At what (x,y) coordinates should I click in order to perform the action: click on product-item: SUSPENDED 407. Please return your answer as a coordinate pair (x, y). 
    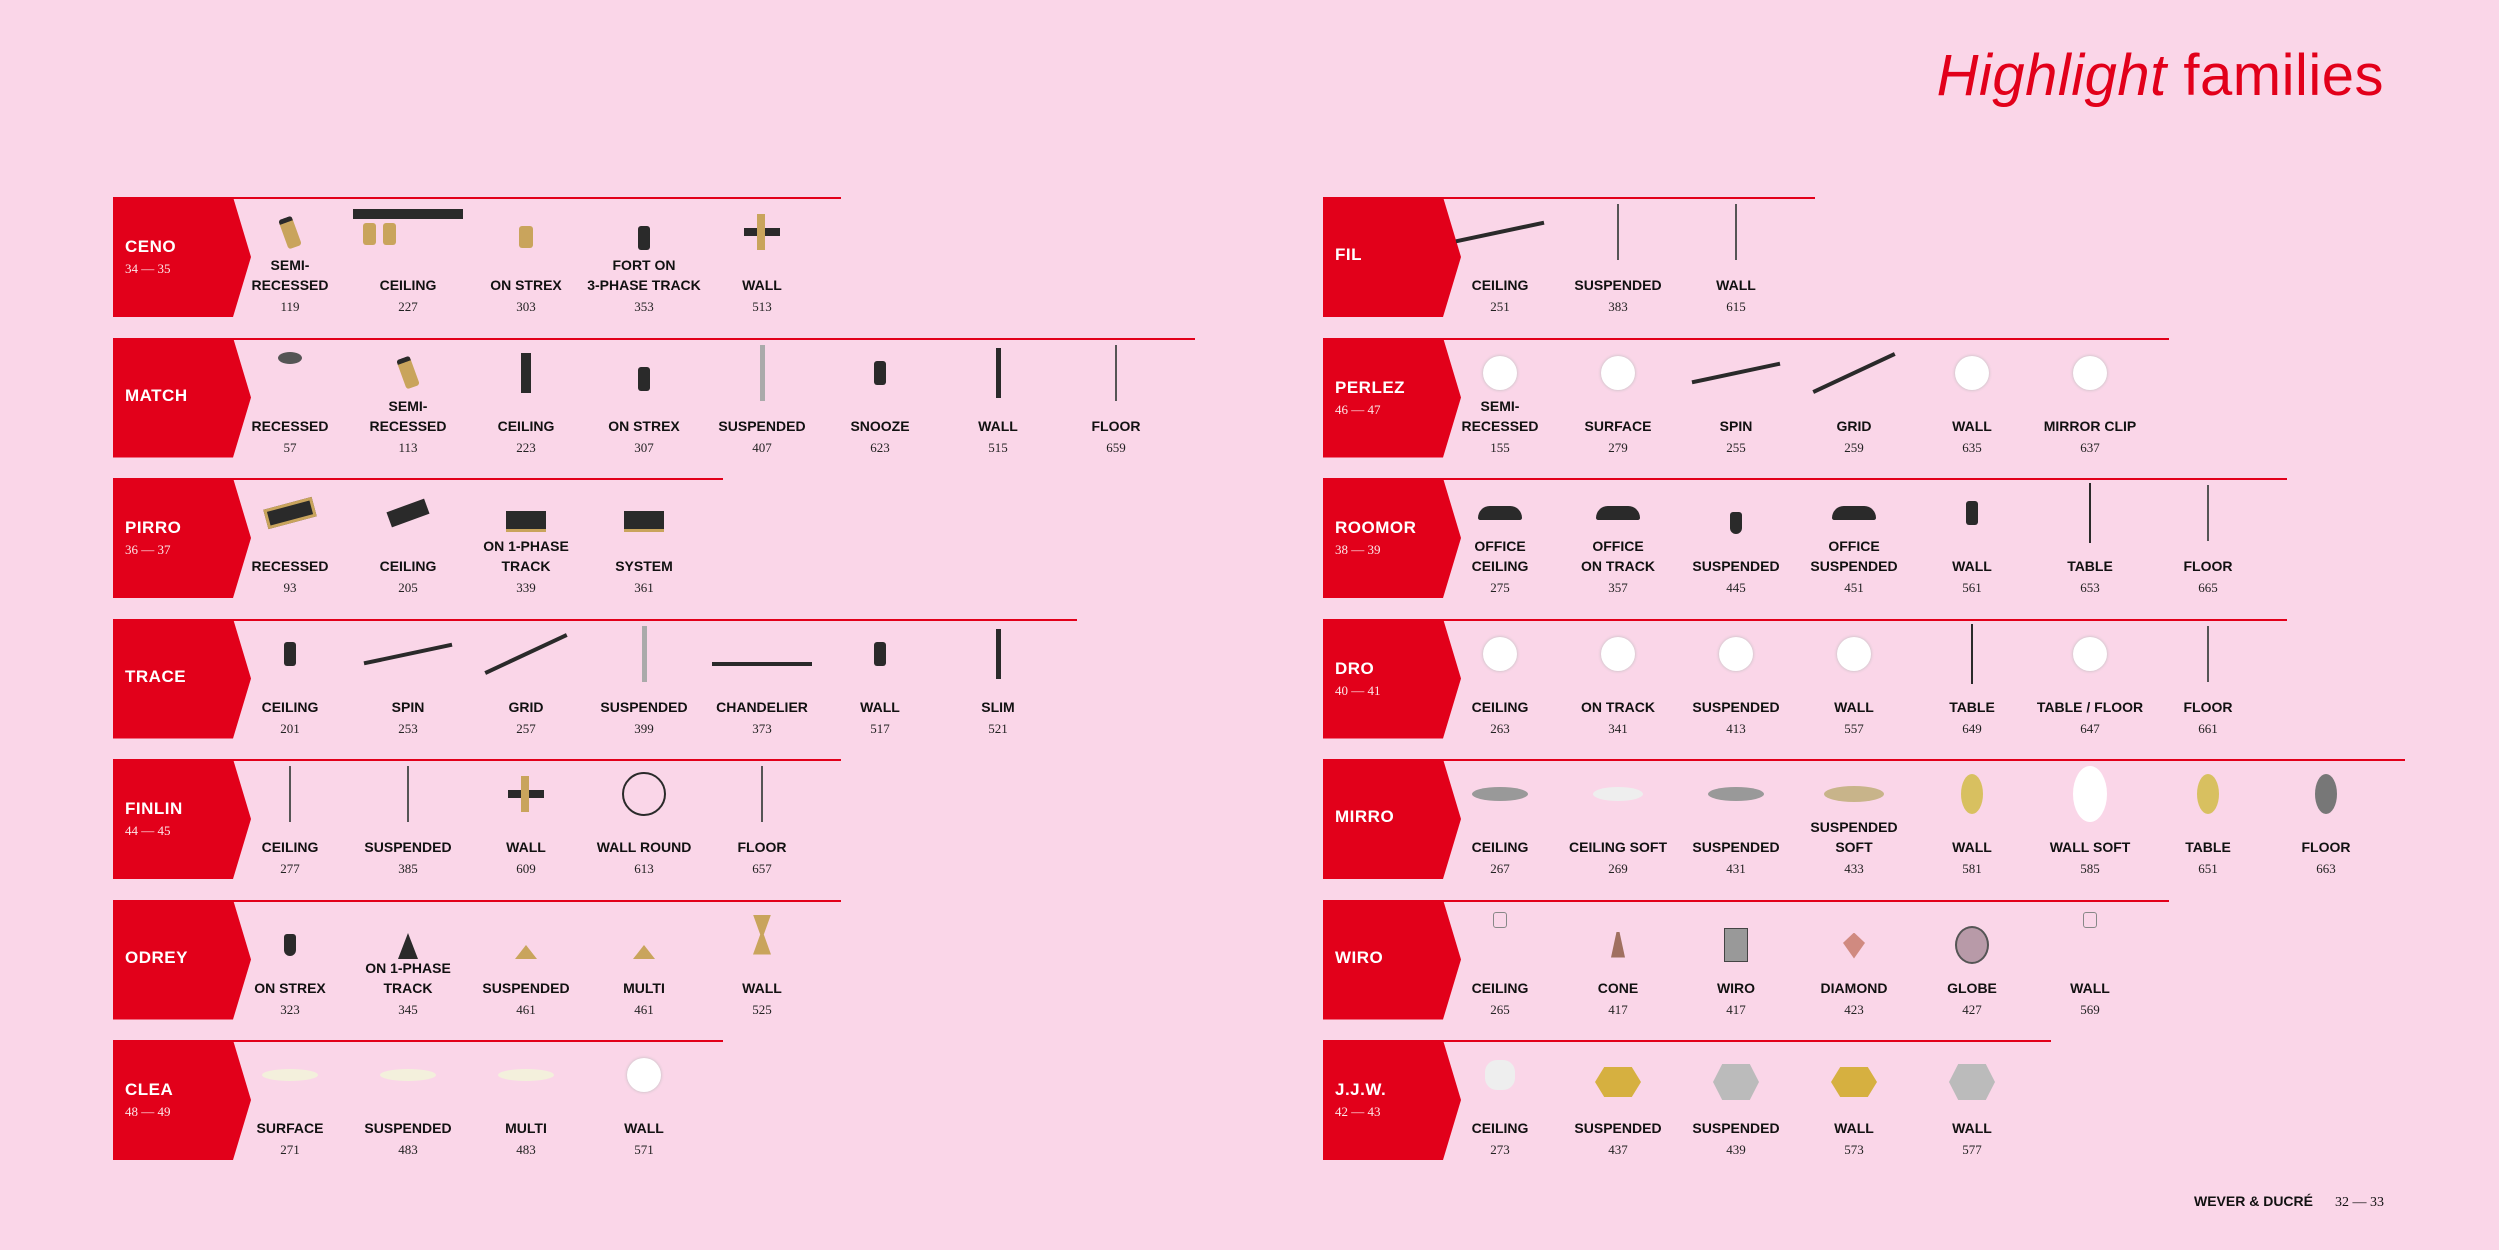
    Looking at the image, I should click on (762, 398).